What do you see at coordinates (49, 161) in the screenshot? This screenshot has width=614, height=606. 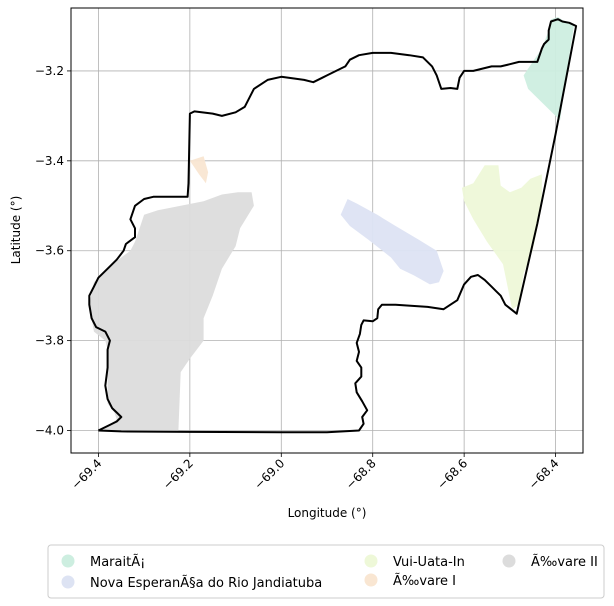 I see `y-tick-label: −3.4` at bounding box center [49, 161].